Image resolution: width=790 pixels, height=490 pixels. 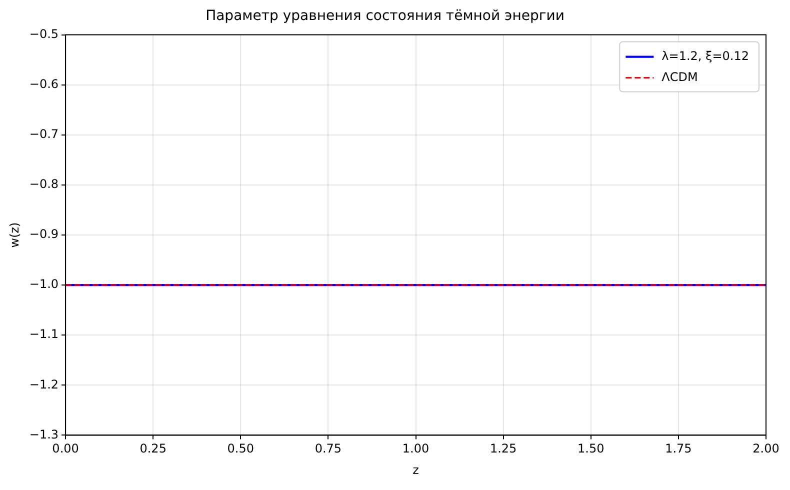 I want to click on y-tick-label: −0.9, so click(x=44, y=234).